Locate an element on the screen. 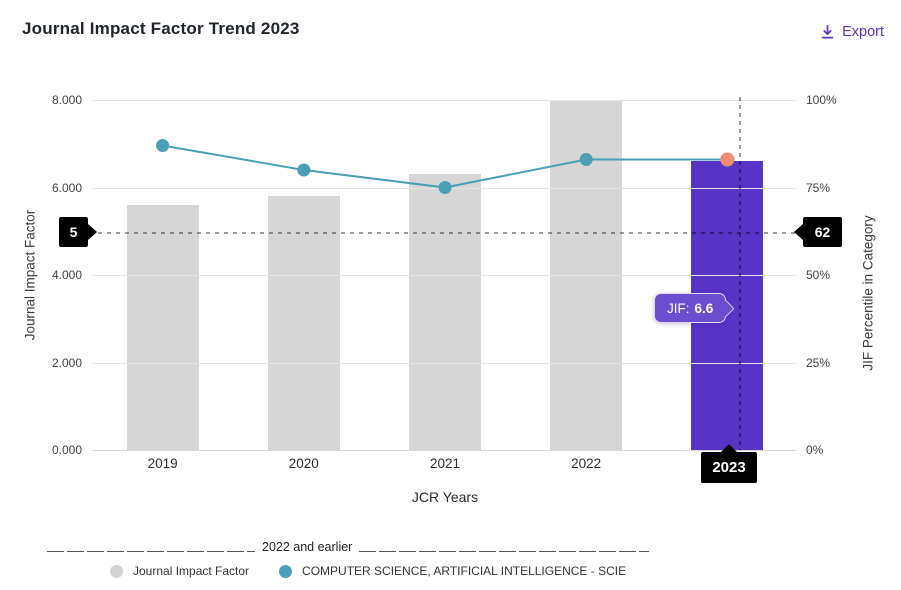 The image size is (901, 590). data-point-2021 is located at coordinates (445, 187).